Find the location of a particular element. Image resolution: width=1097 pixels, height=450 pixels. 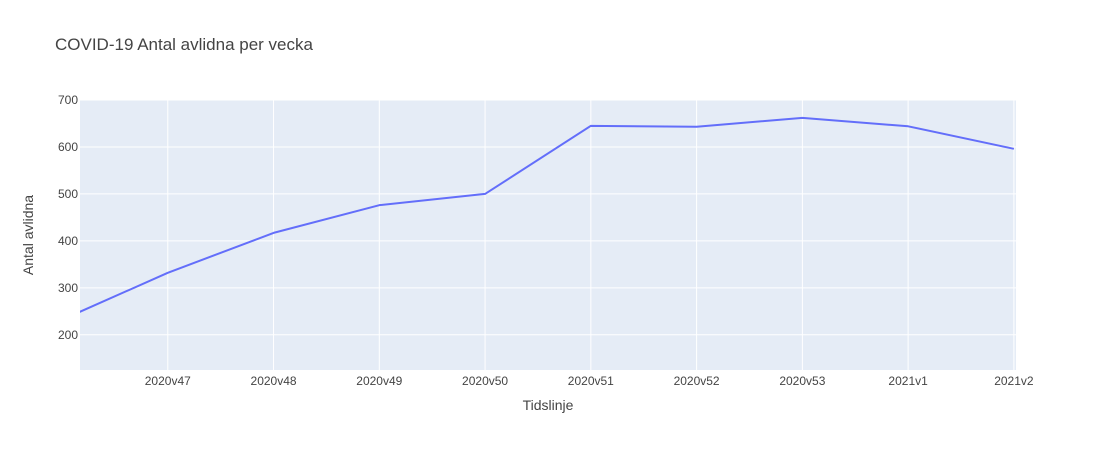

x-tick-label: 2020v51 is located at coordinates (591, 381).